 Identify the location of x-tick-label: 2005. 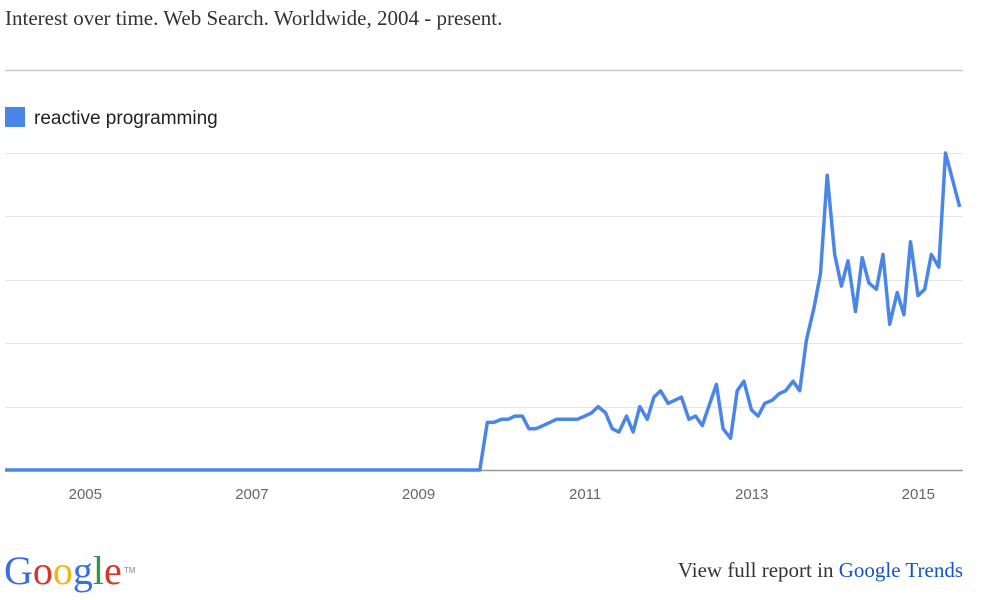
(85, 494).